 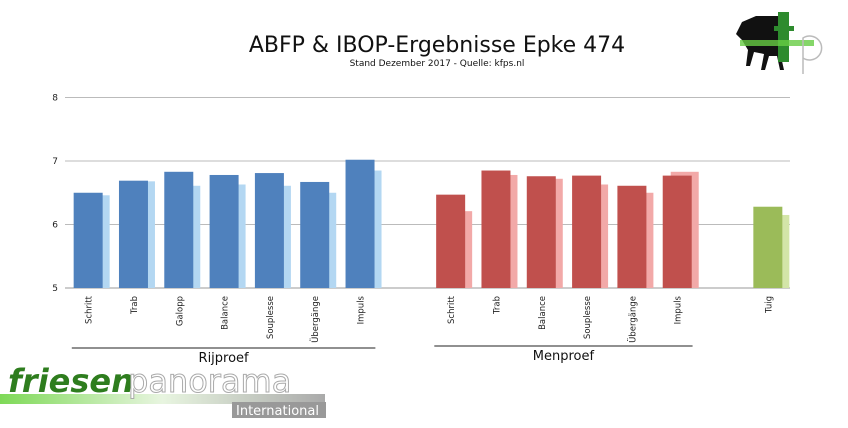 What do you see at coordinates (224, 358) in the screenshot?
I see `group-label: Rijproef` at bounding box center [224, 358].